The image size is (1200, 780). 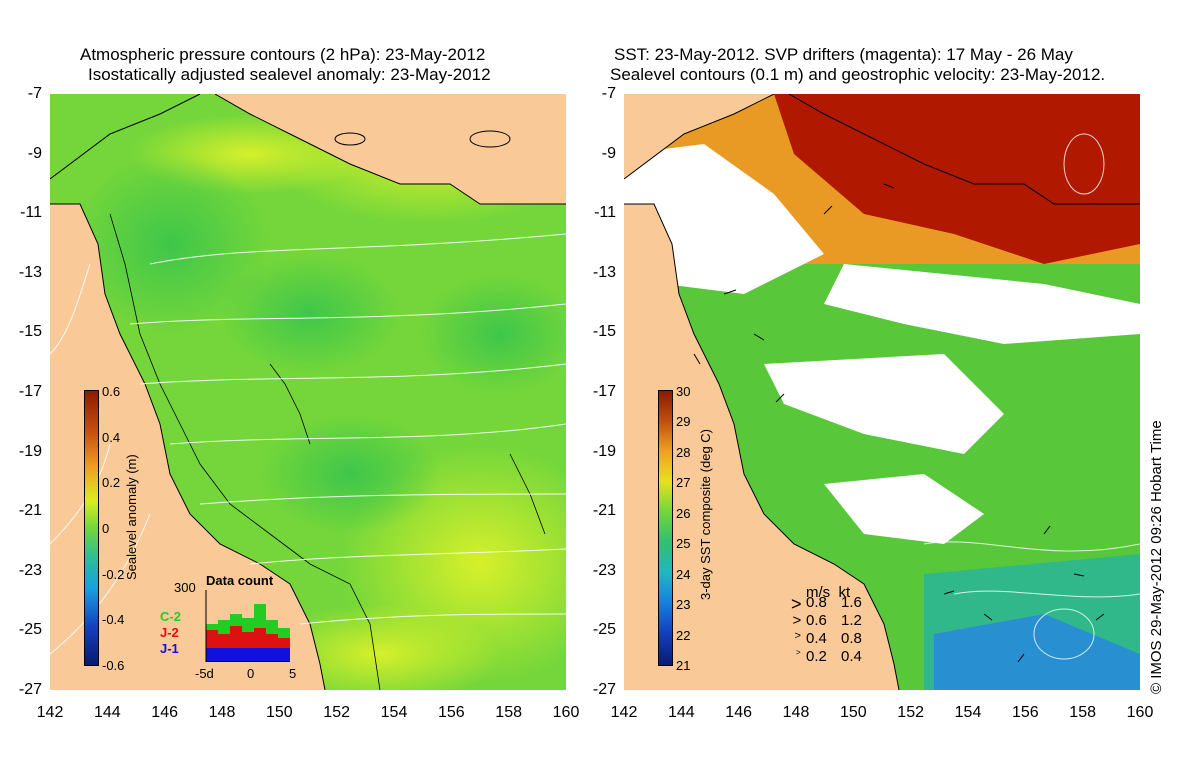 What do you see at coordinates (185, 587) in the screenshot?
I see `inset-ymax: 300` at bounding box center [185, 587].